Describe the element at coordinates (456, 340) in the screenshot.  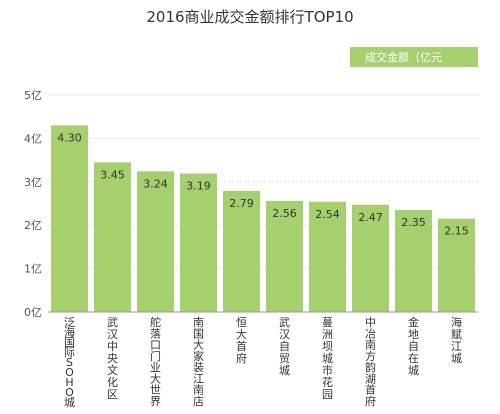
I see `x-tick-label: 海赋江城` at that location.